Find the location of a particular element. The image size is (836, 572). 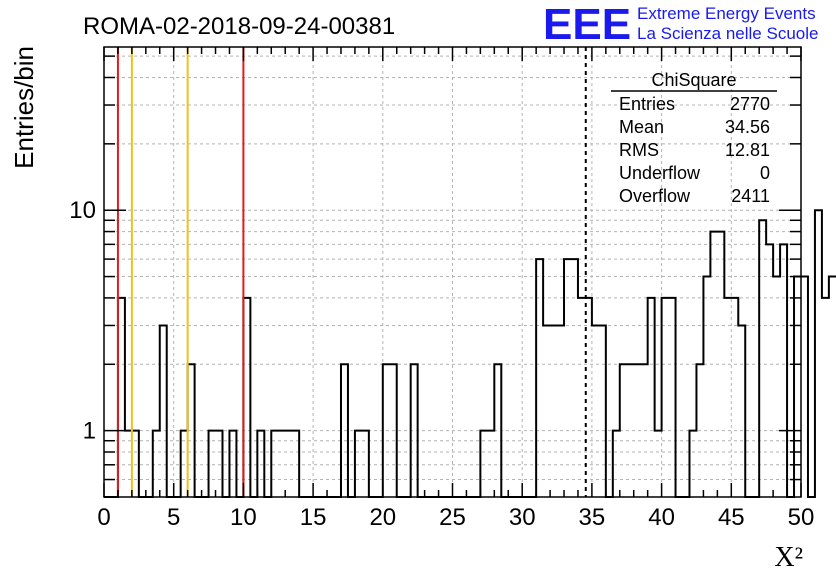

x-tick-label: 50 is located at coordinates (801, 517).